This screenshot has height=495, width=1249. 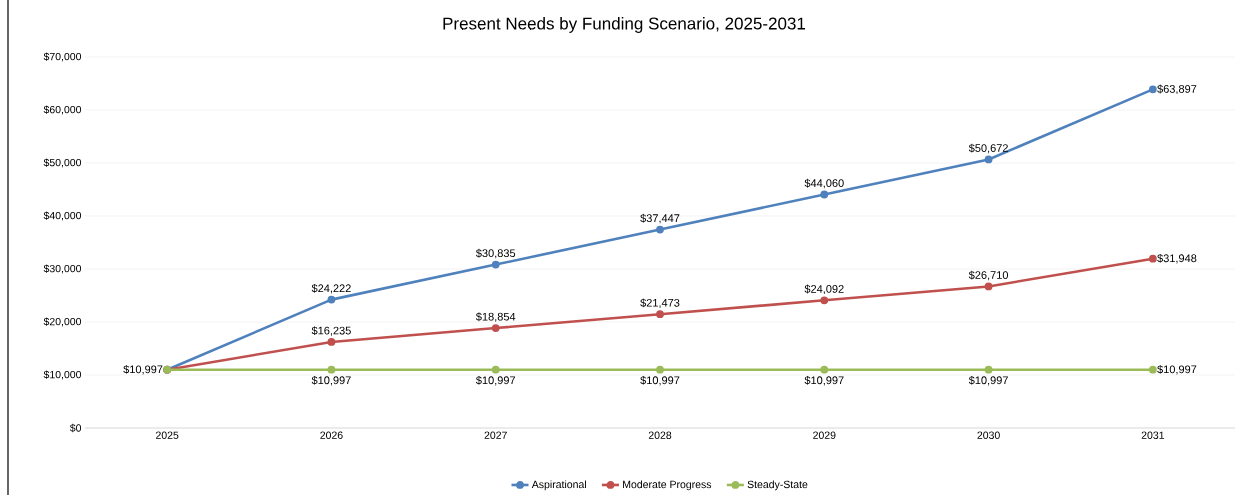 I want to click on x-tick-label: 2028, so click(x=660, y=435).